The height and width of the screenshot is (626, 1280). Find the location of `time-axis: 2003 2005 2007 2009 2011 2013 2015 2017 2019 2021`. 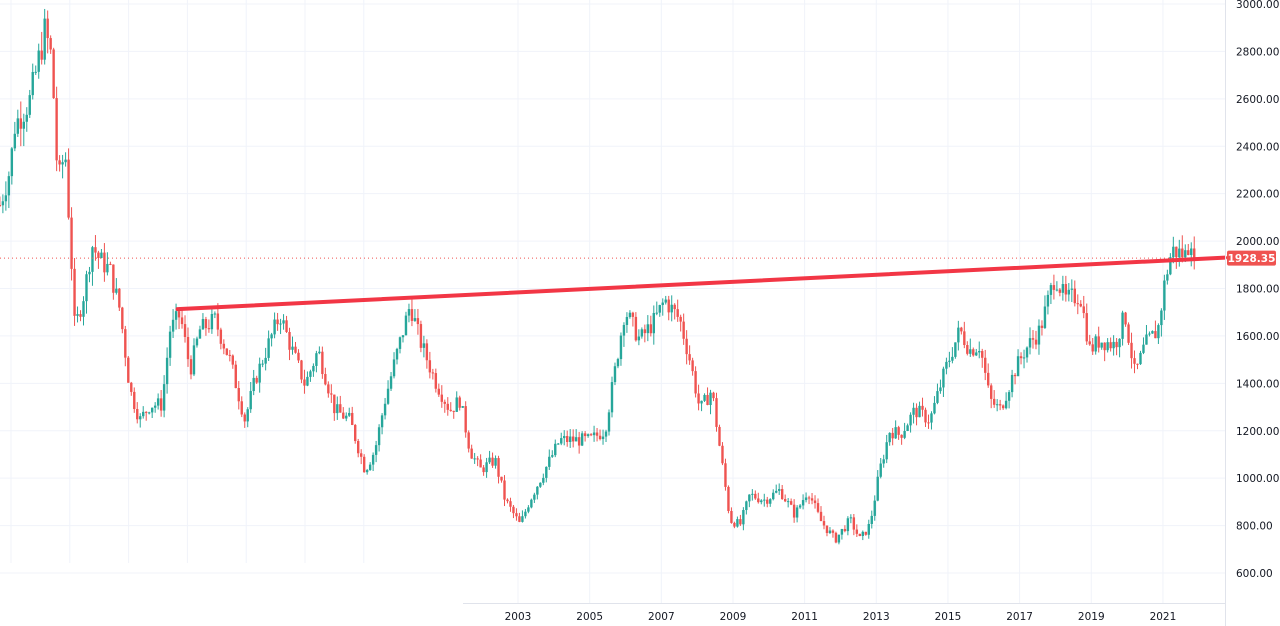

time-axis: 2003 2005 2007 2009 2011 2013 2015 2017 2019 2021 is located at coordinates (841, 617).